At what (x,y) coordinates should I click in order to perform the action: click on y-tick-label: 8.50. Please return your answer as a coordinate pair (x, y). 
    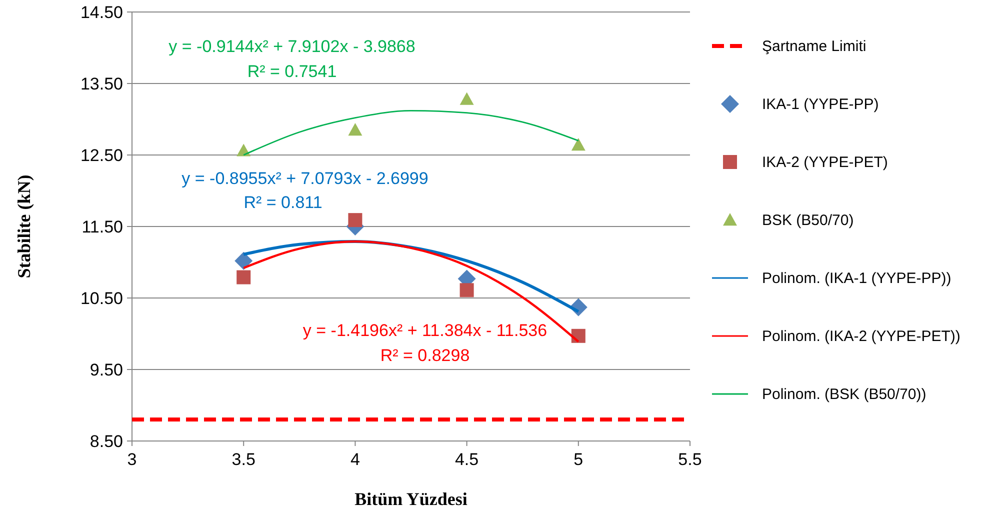
    Looking at the image, I should click on (106, 441).